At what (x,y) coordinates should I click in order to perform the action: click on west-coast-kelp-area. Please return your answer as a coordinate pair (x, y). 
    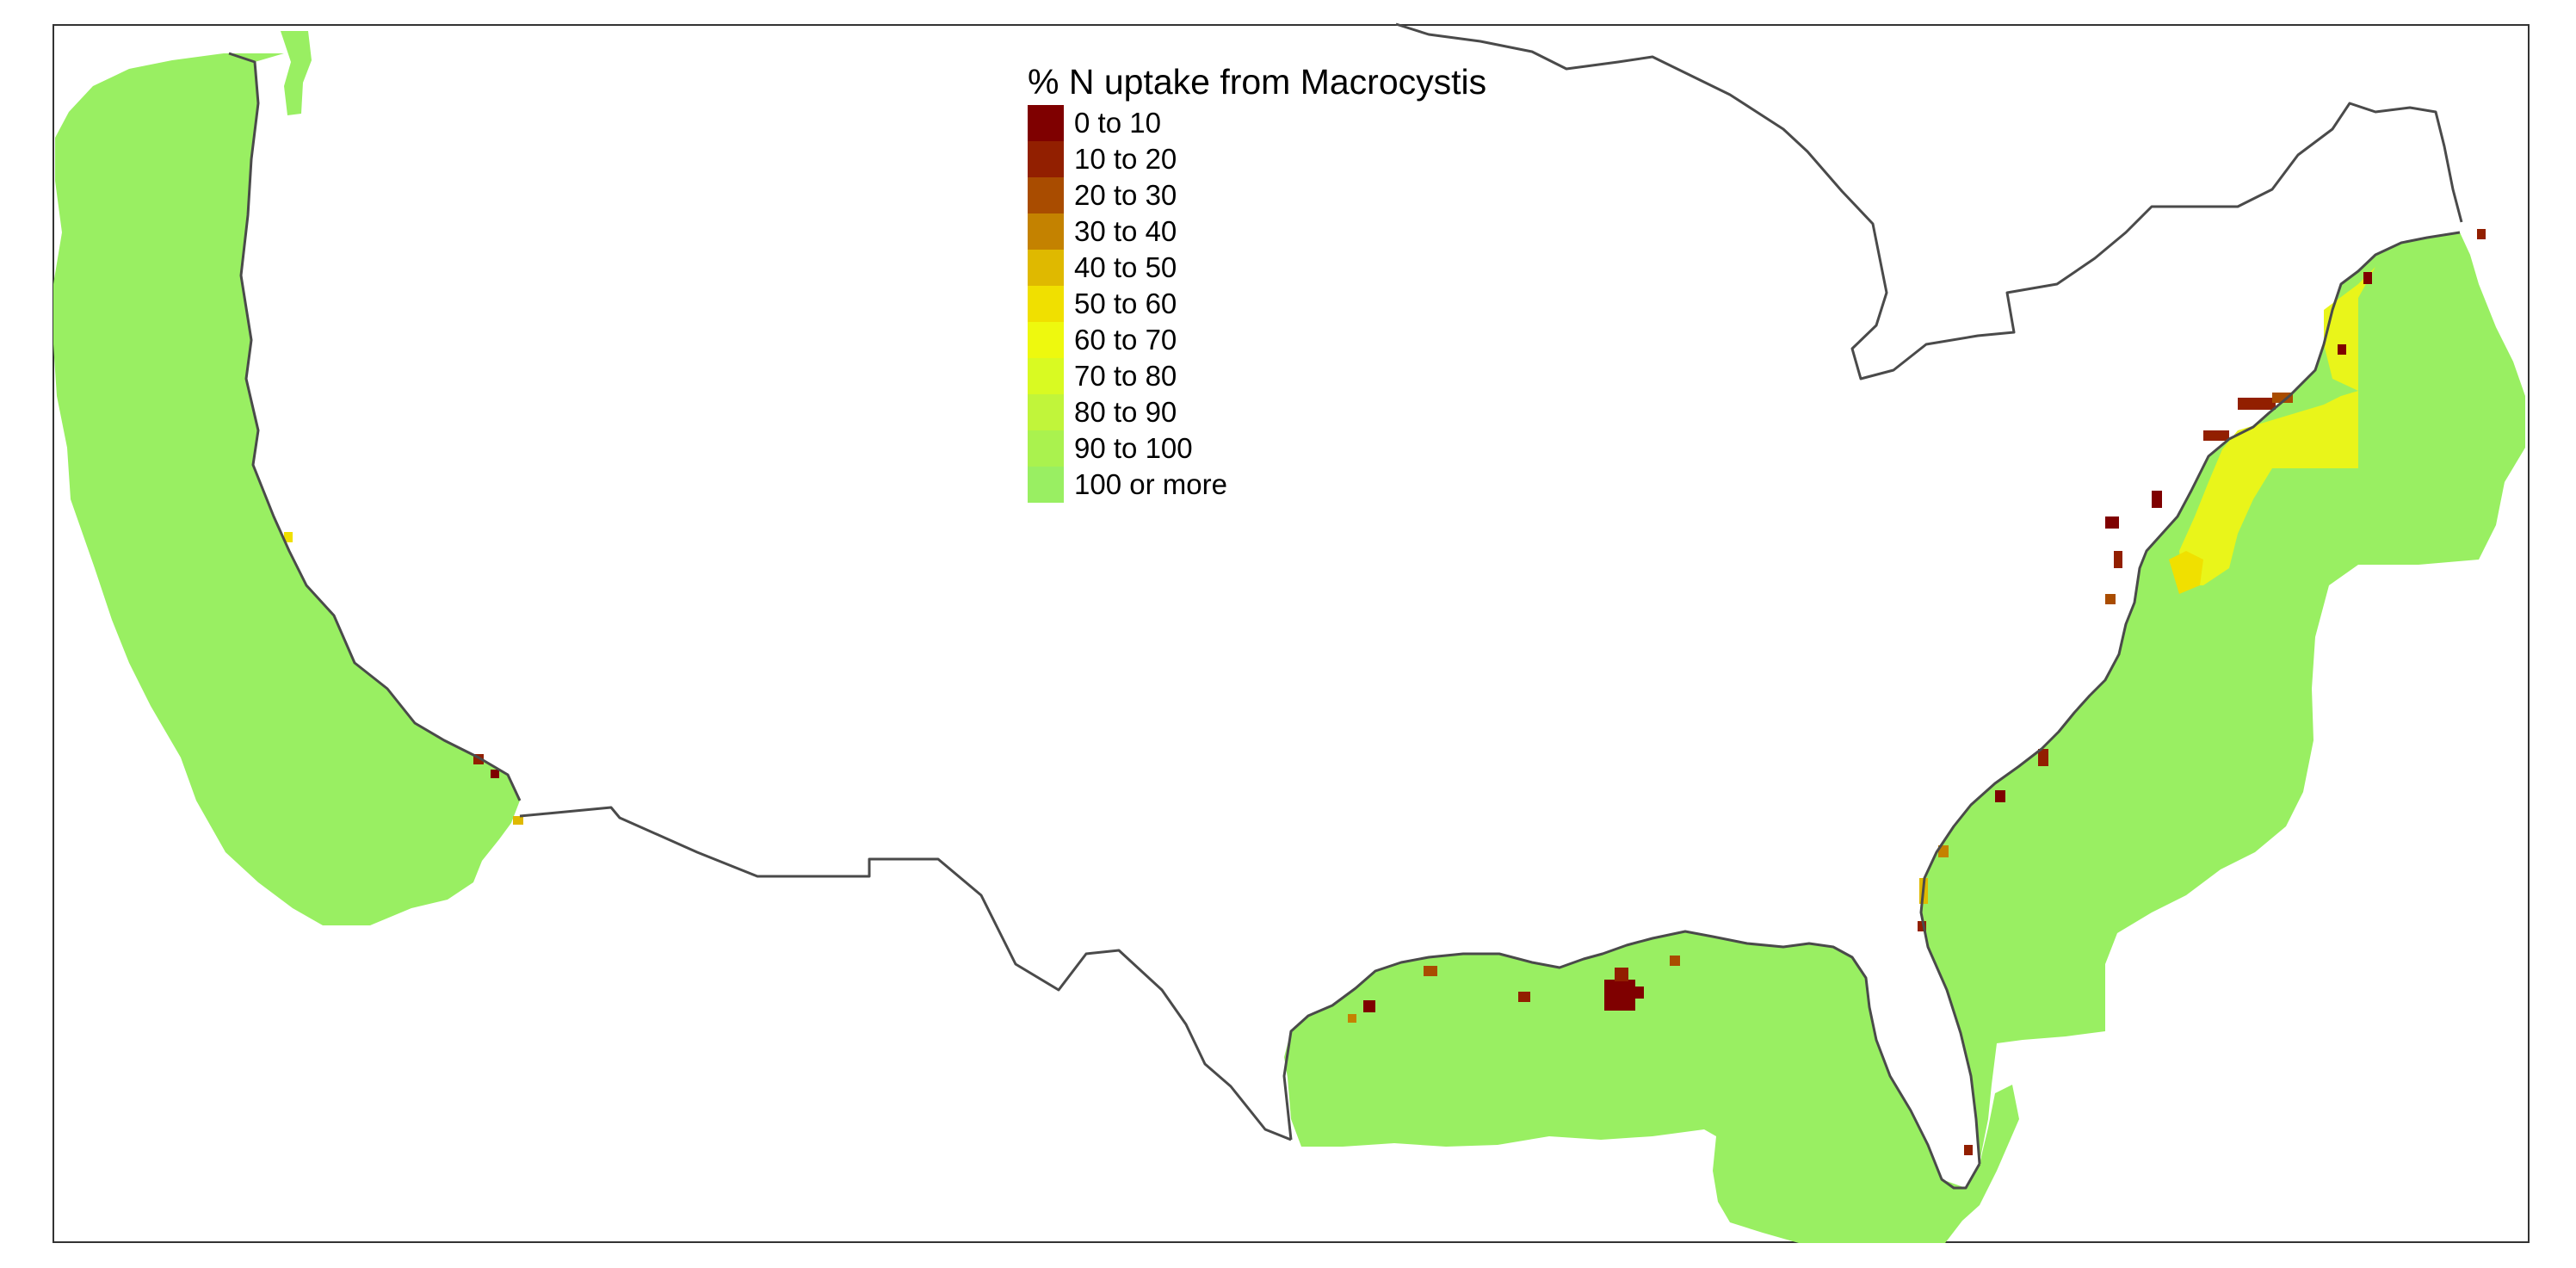
    Looking at the image, I should click on (286, 489).